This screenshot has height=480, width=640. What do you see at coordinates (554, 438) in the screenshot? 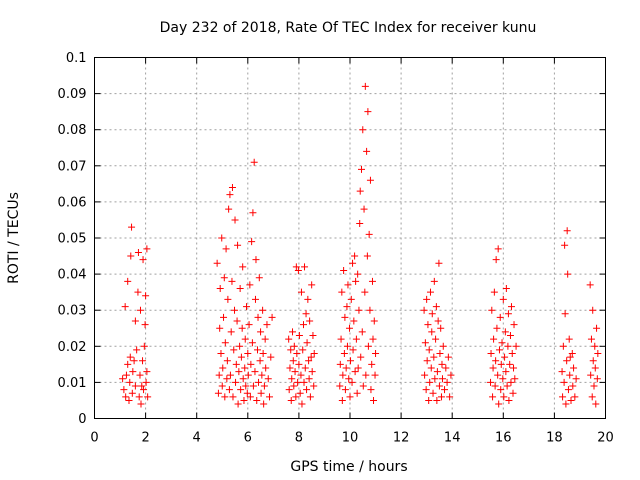
I see `x-tick-label: 18` at bounding box center [554, 438].